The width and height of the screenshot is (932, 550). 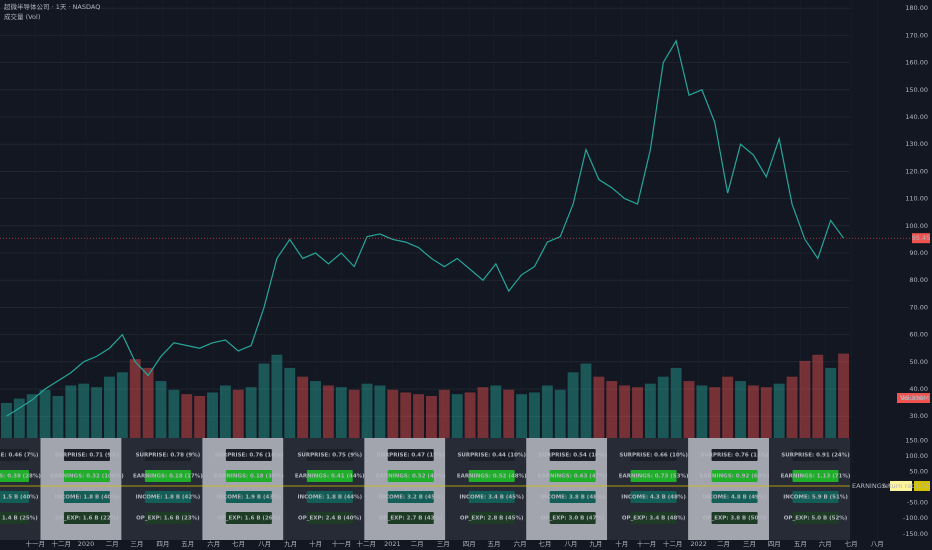 What do you see at coordinates (918, 416) in the screenshot?
I see `y-tick-label: 30.00` at bounding box center [918, 416].